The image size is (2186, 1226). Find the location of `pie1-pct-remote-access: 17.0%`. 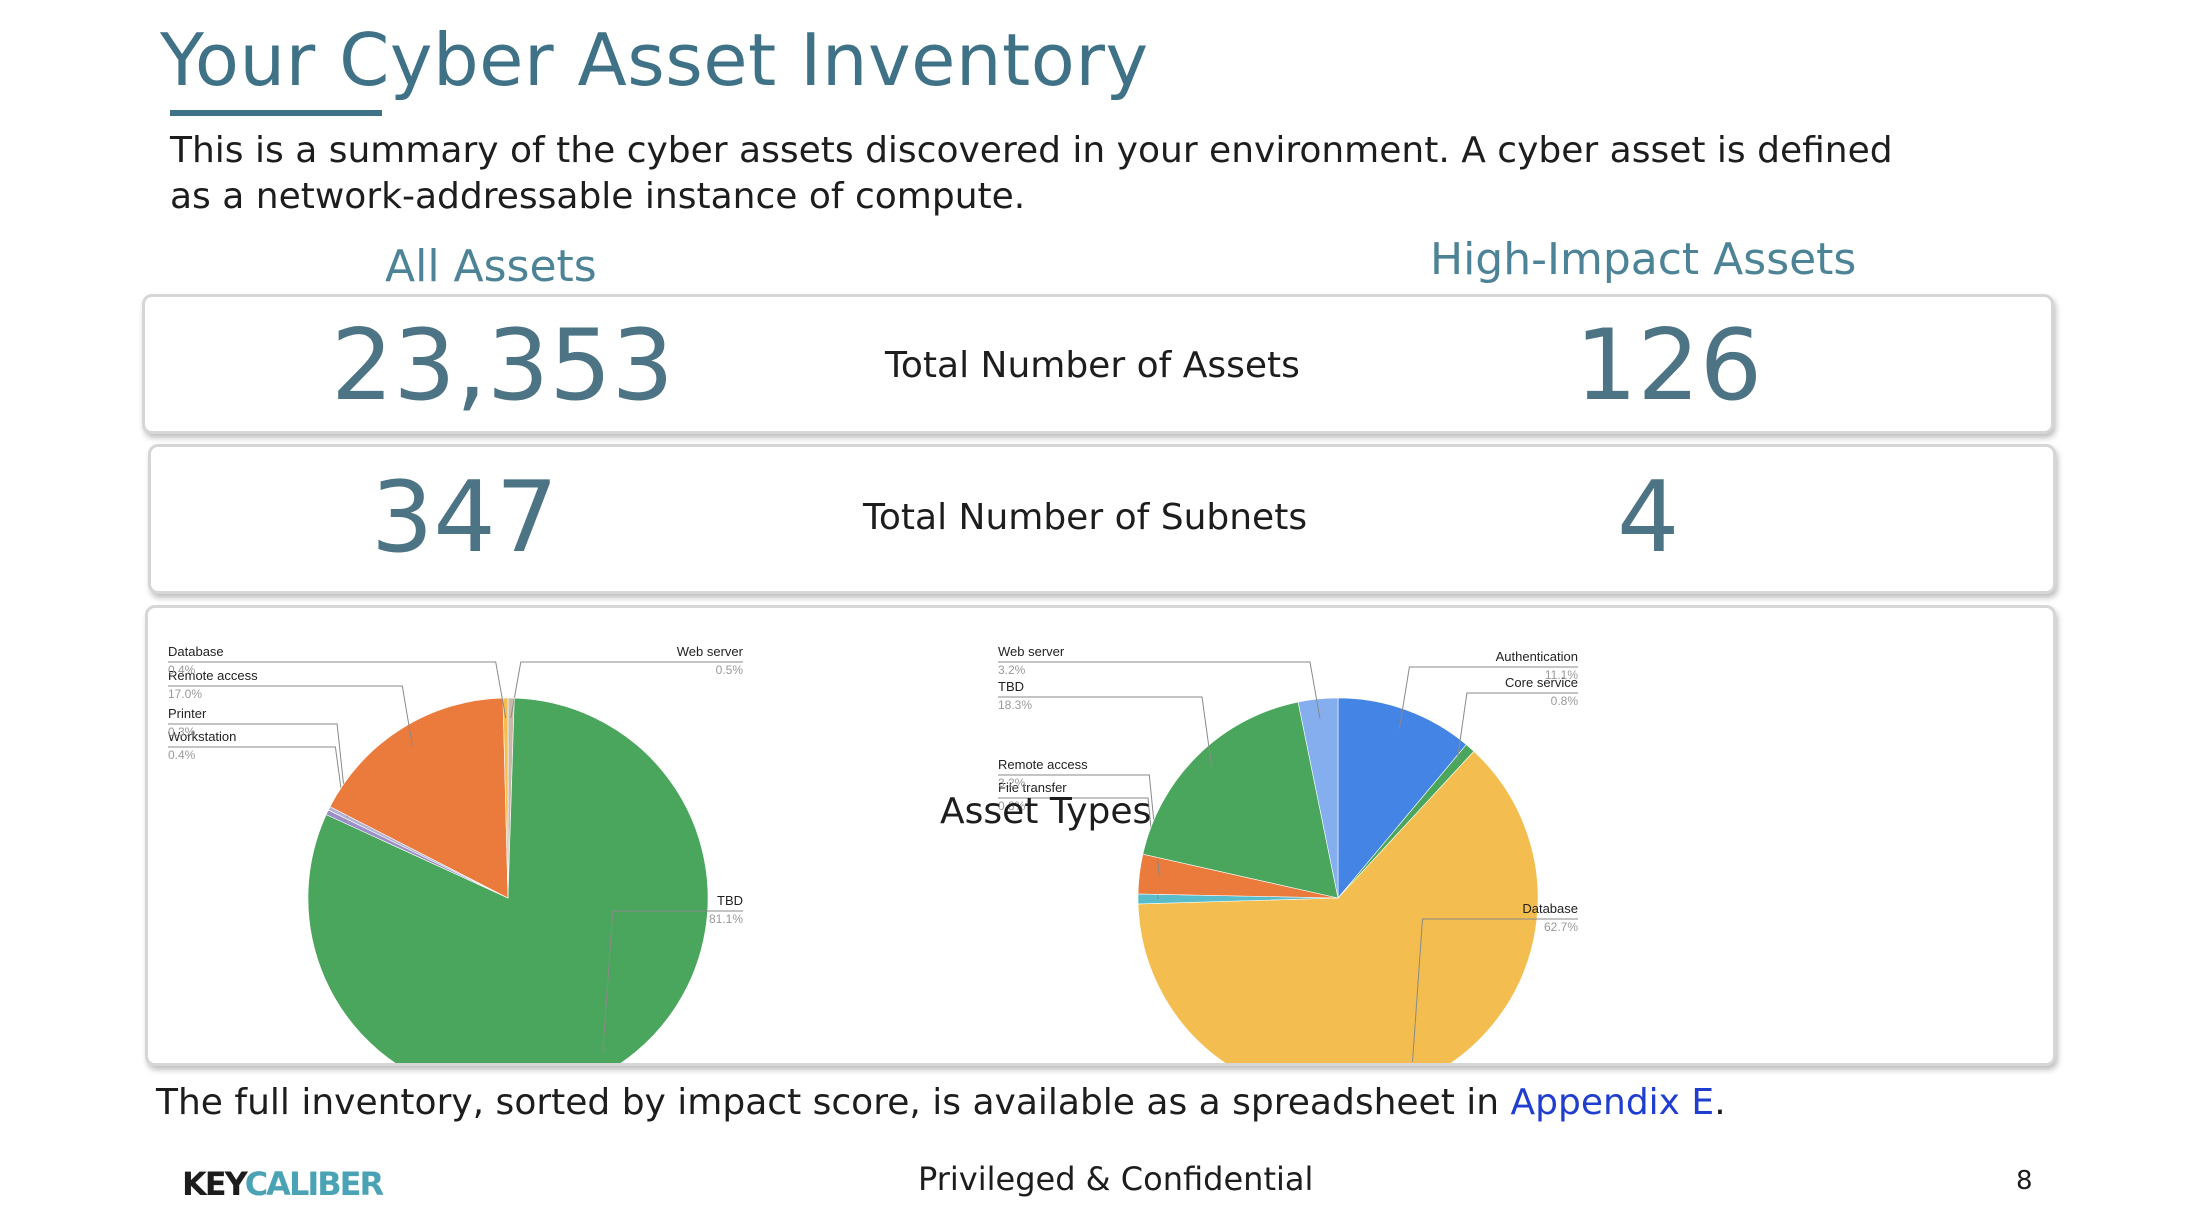

pie1-pct-remote-access: 17.0% is located at coordinates (185, 694).